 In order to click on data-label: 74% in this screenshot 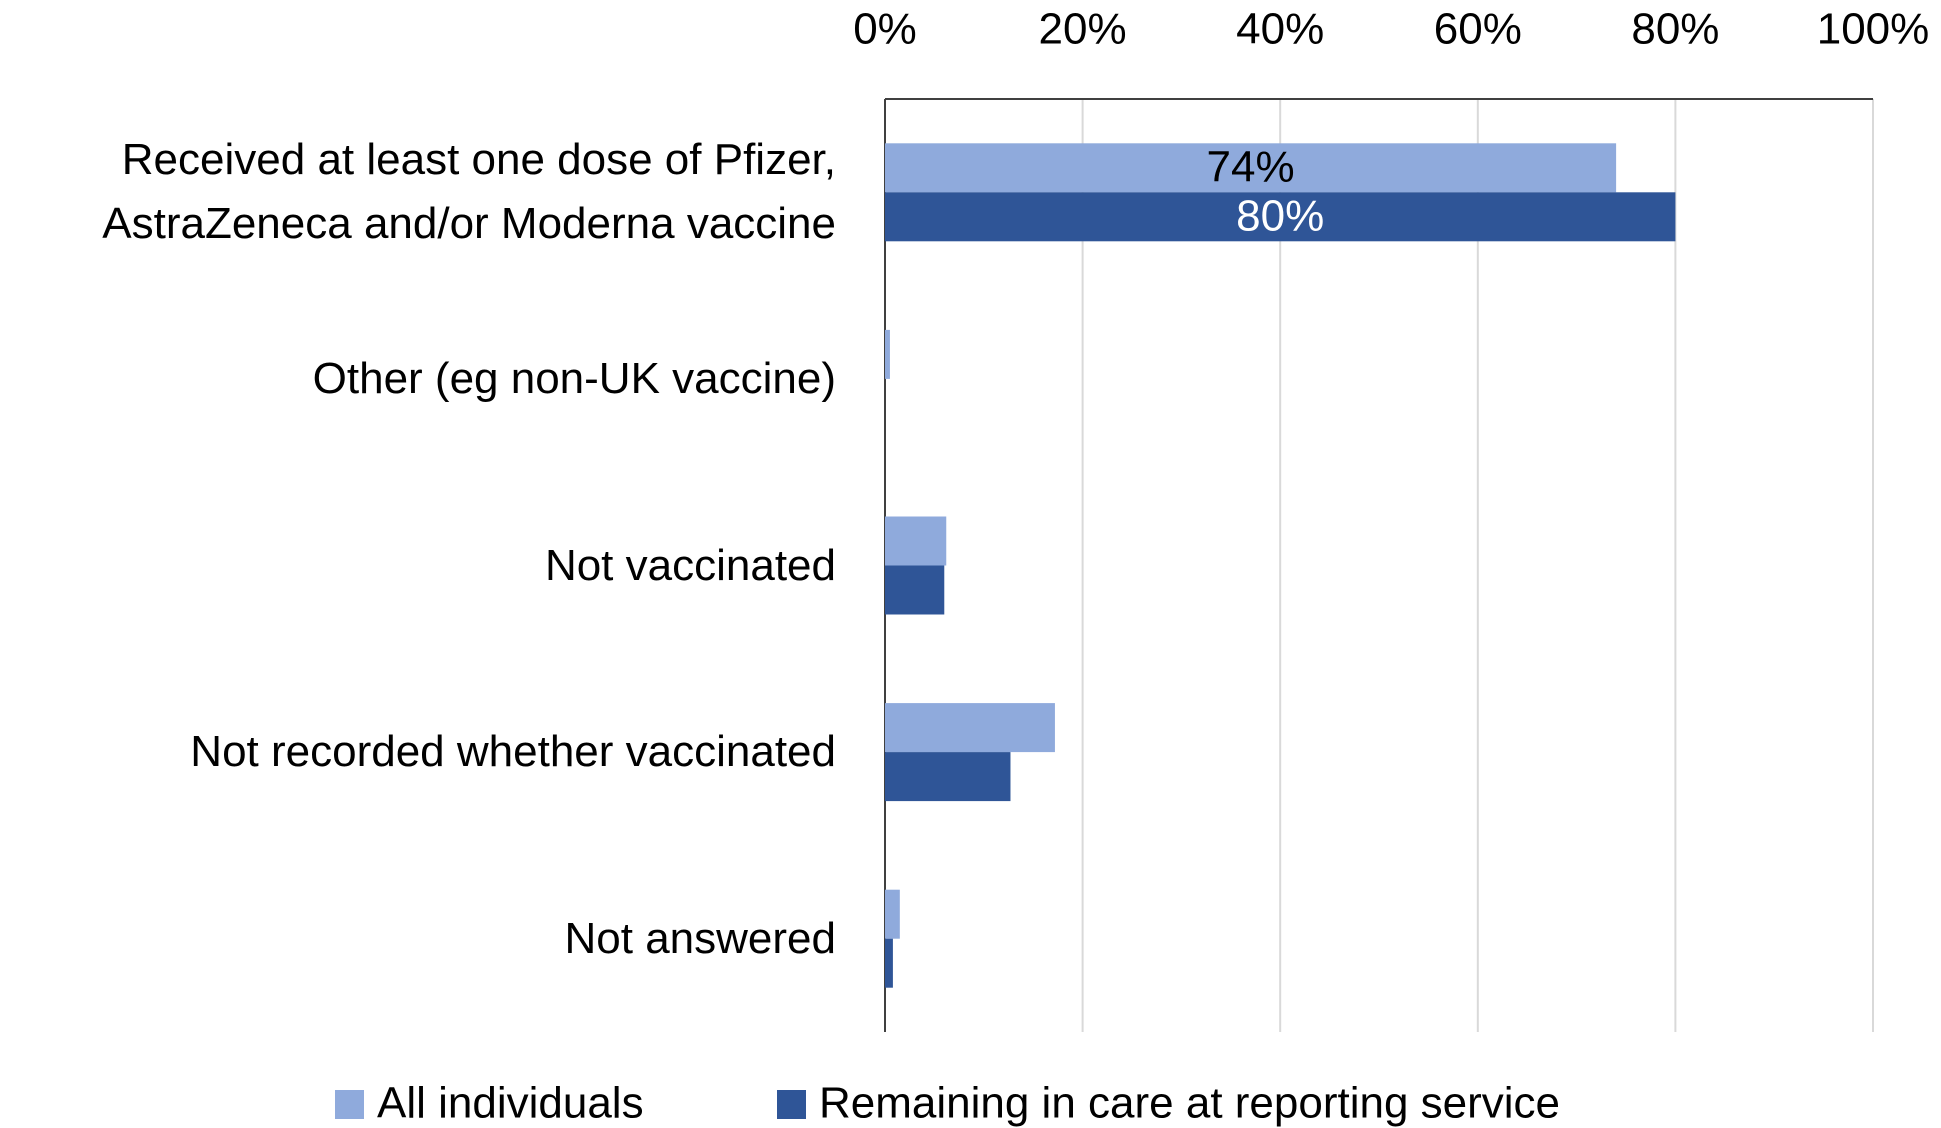, I will do `click(1251, 166)`.